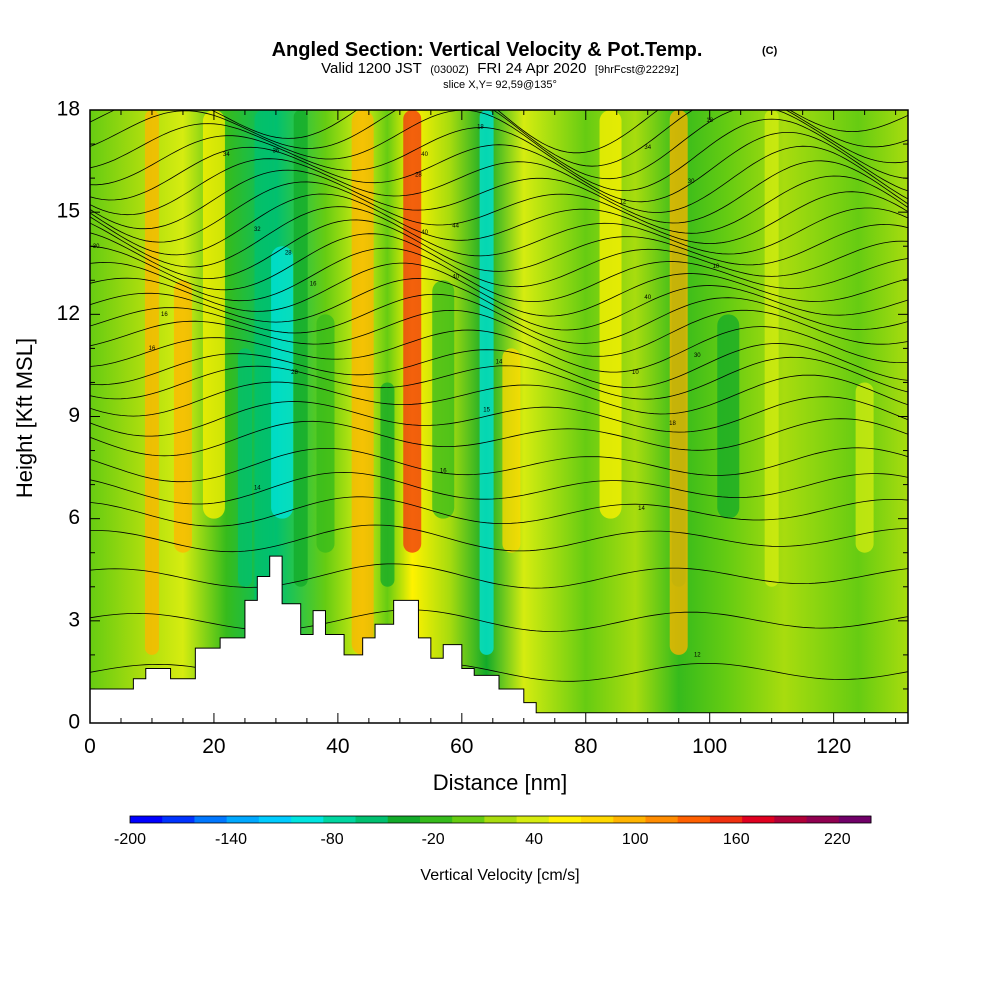 This screenshot has width=1000, height=1000. Describe the element at coordinates (24, 418) in the screenshot. I see `y-axis-label: Height [Kft MSL]` at that location.